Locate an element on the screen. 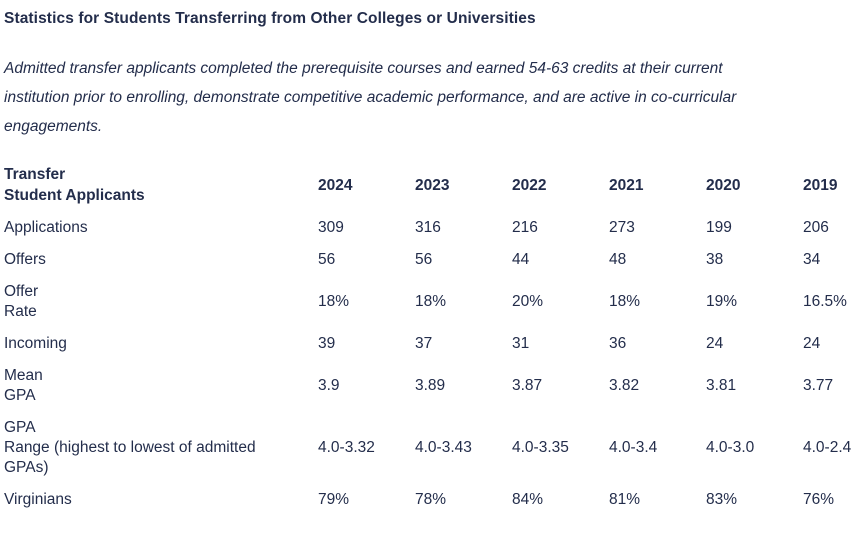 This screenshot has width=866, height=555. cell-value: 39 is located at coordinates (327, 343).